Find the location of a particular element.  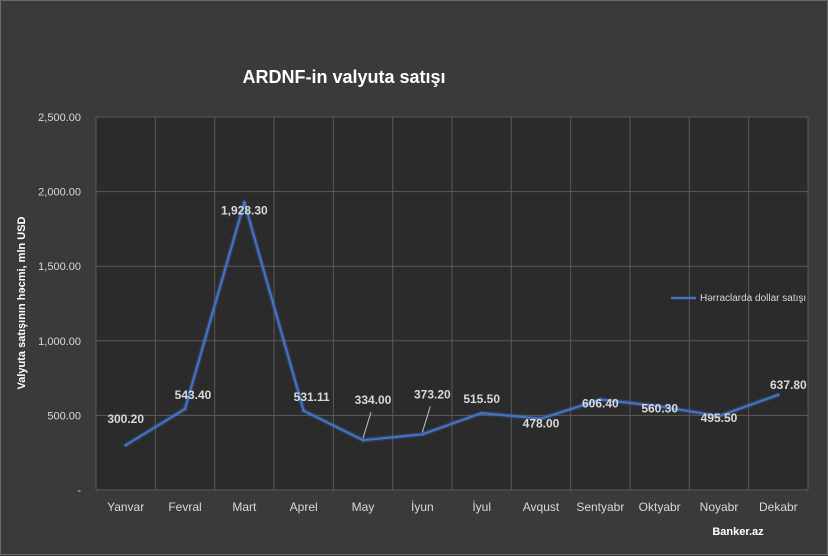

y-tick-label: 1,000.00 is located at coordinates (59, 342).